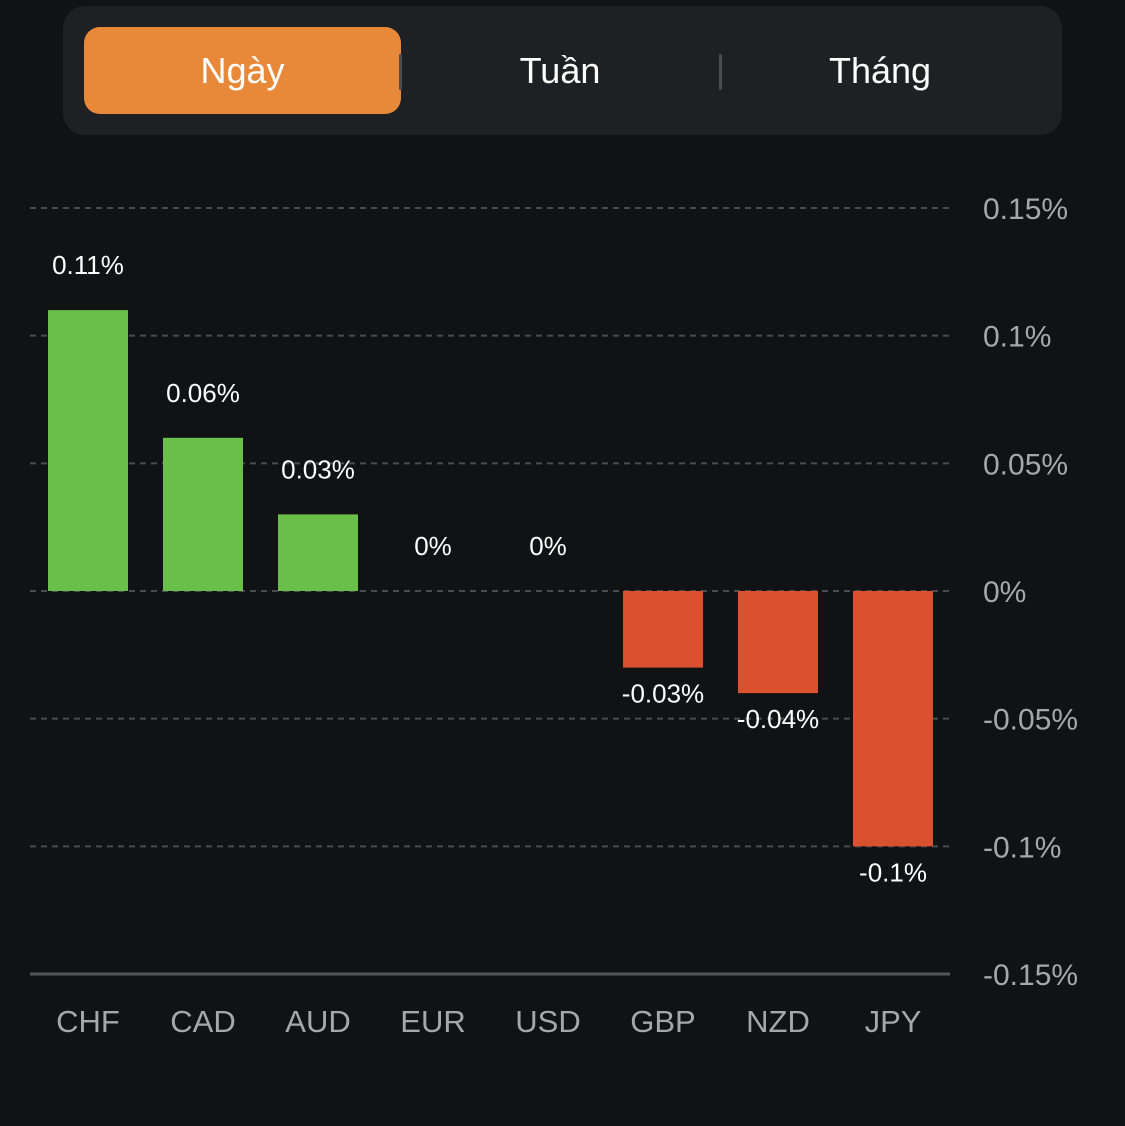 The height and width of the screenshot is (1126, 1125). What do you see at coordinates (318, 552) in the screenshot?
I see `bar-aud` at bounding box center [318, 552].